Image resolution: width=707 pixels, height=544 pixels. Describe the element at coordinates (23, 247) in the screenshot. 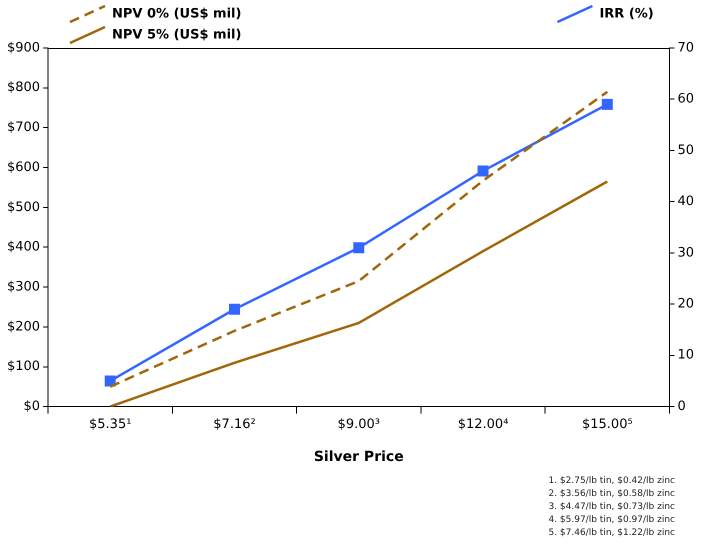

I see `y-tick-label: $400` at that location.